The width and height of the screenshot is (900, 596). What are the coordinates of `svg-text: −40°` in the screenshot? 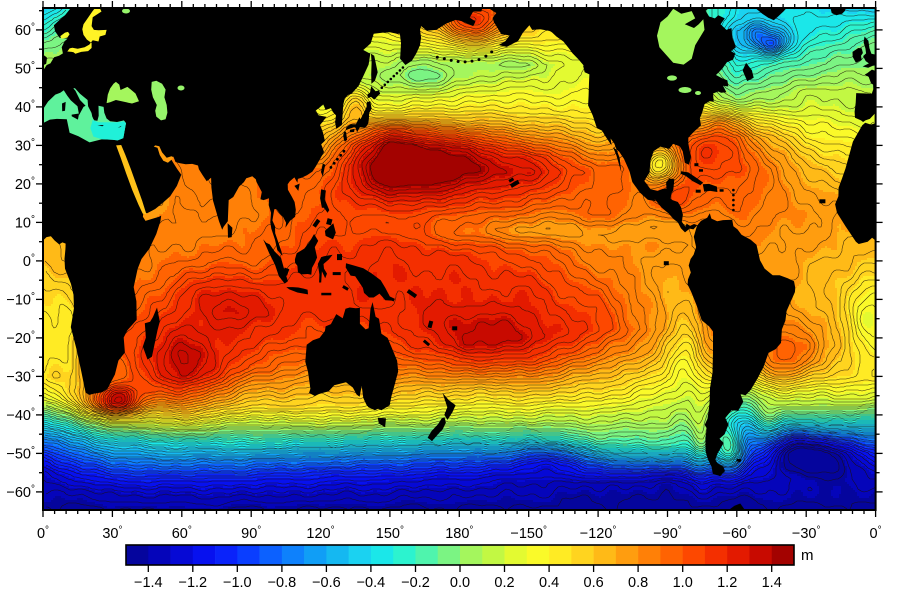 It's located at (20, 415).